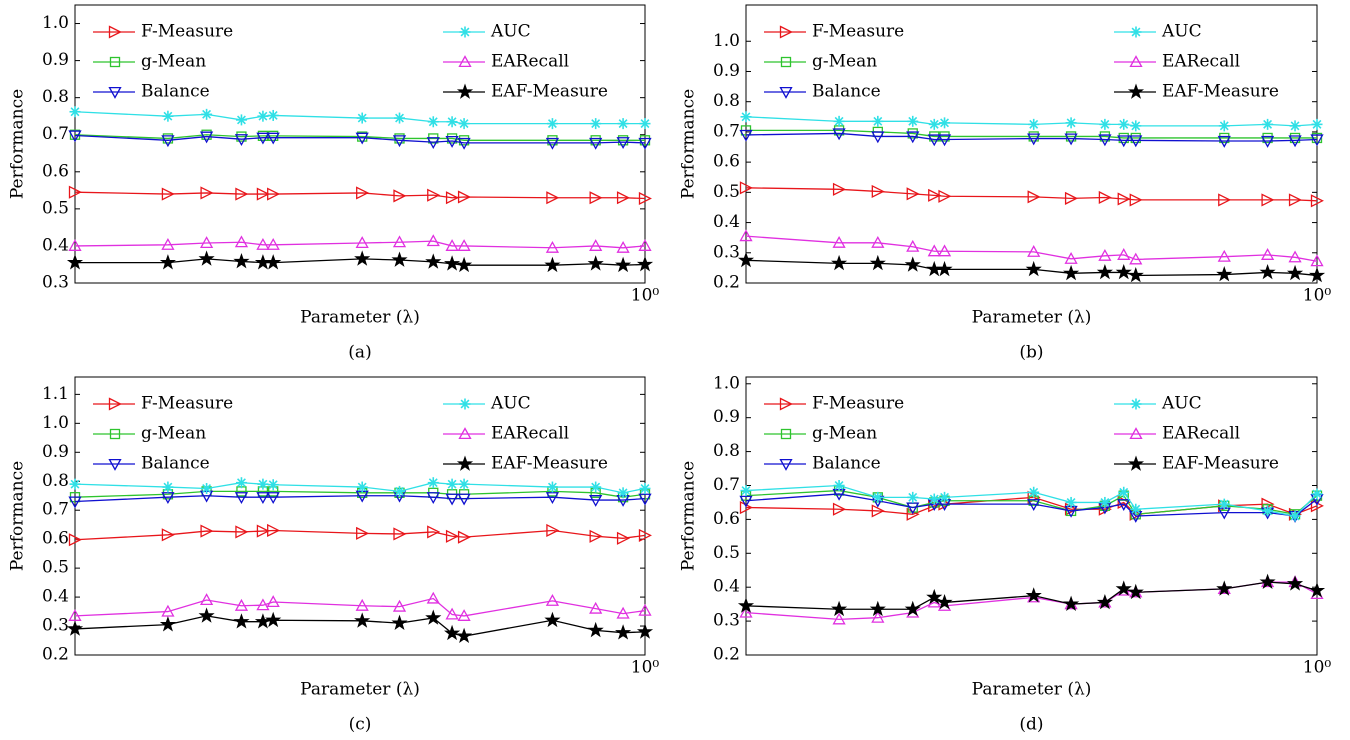 This screenshot has width=1350, height=740. Describe the element at coordinates (487, 32) in the screenshot. I see `legend-item: AUC` at that location.